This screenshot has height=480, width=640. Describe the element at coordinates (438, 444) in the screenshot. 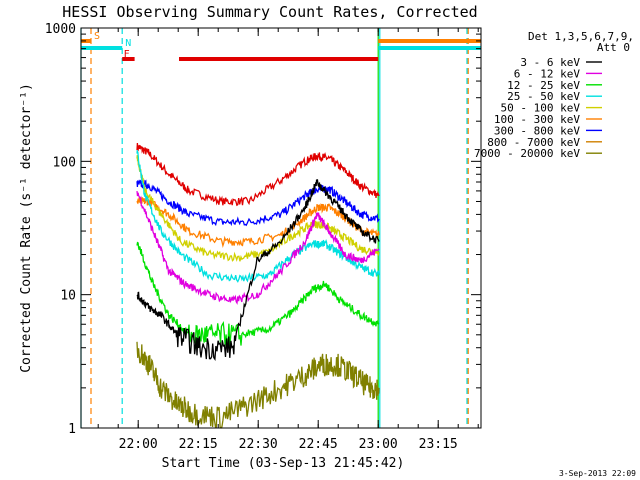

I see `x-tick-label-5: 23:15` at that location.